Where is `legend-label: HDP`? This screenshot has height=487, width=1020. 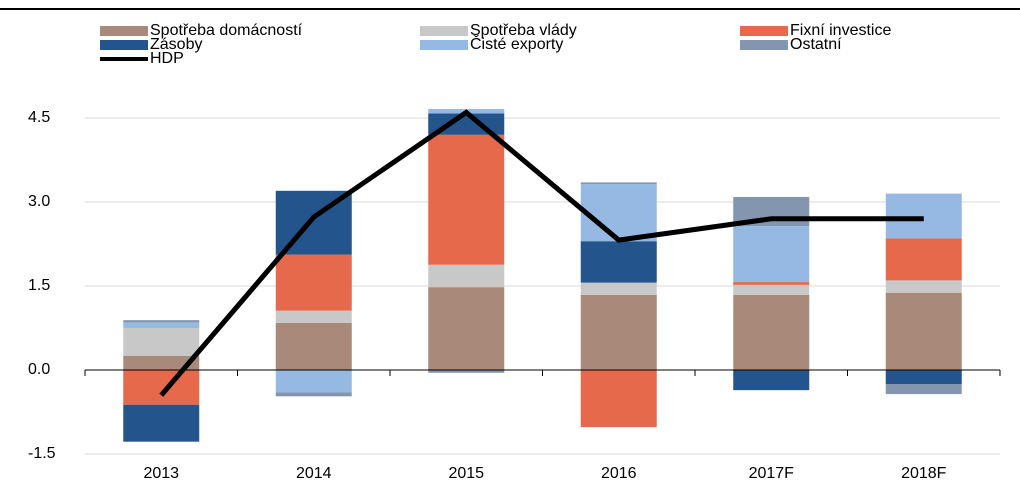
legend-label: HDP is located at coordinates (167, 58).